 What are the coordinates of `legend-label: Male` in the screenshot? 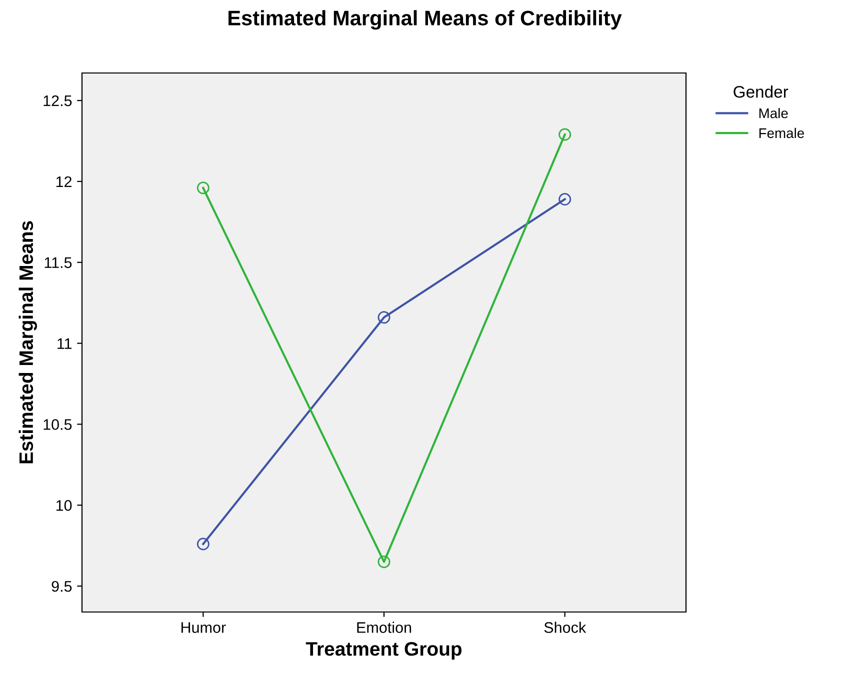 It's located at (773, 113).